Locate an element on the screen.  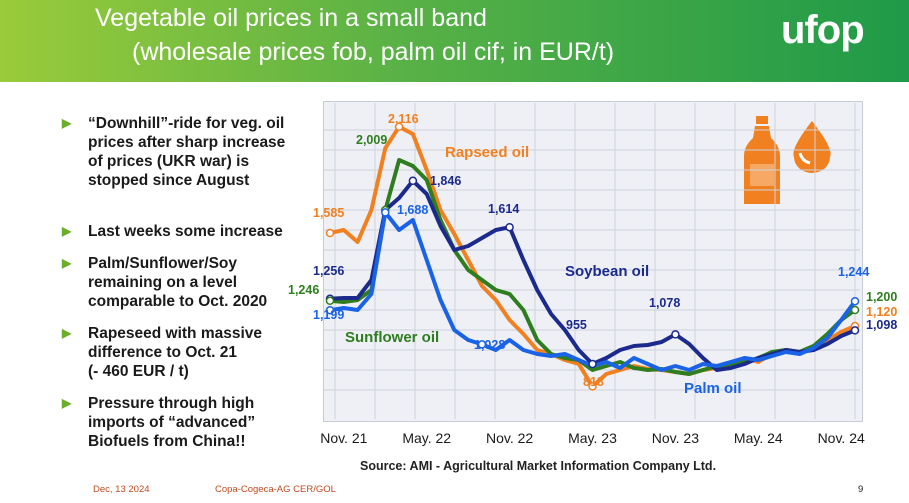
drop-icon is located at coordinates (812, 147).